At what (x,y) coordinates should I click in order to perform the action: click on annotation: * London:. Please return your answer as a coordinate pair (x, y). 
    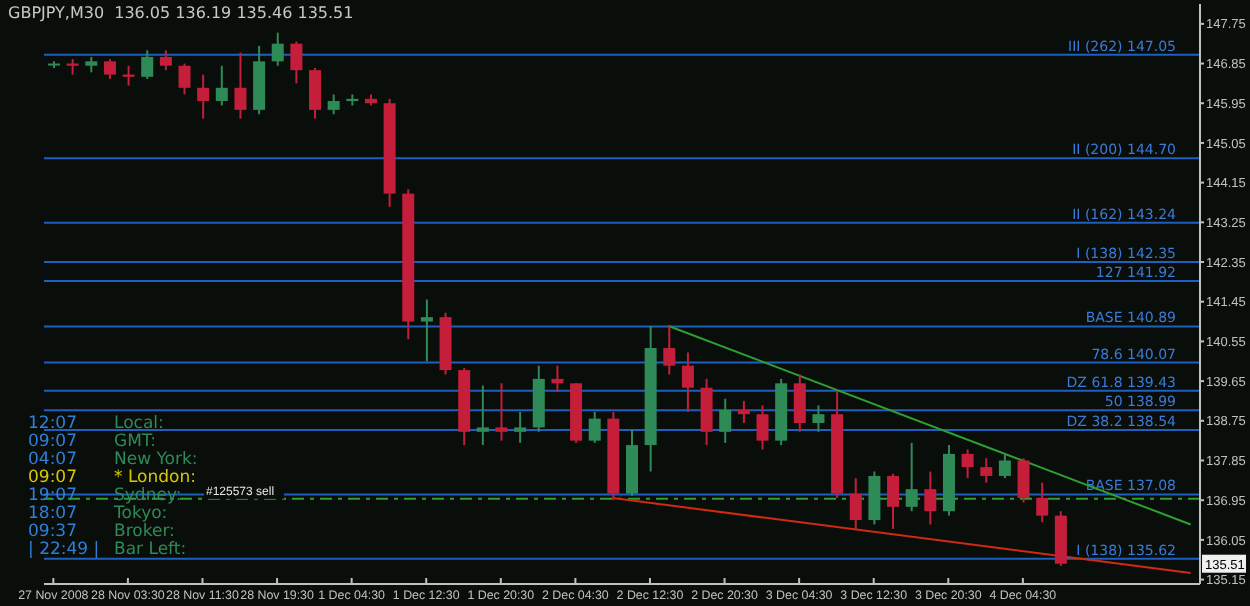
    Looking at the image, I should click on (155, 478).